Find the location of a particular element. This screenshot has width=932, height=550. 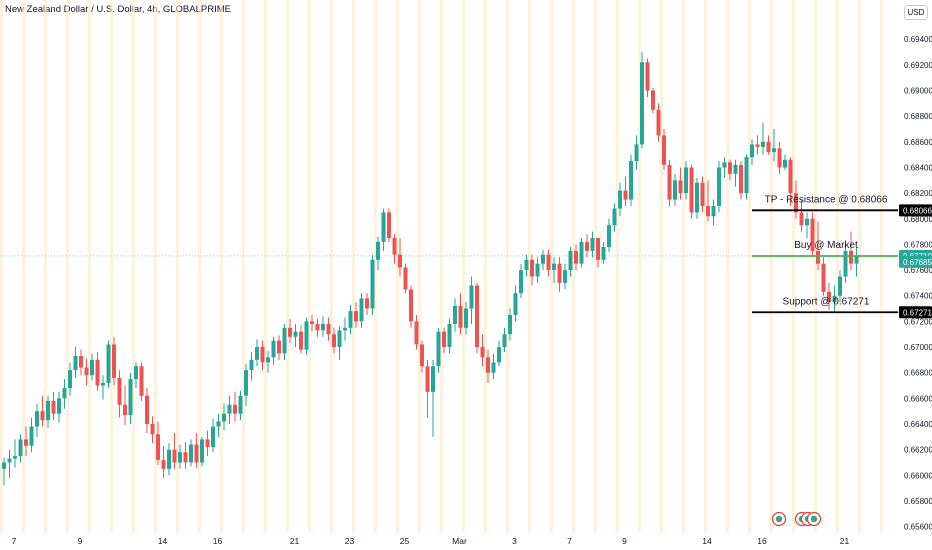

price-tick-label: 0.68400 is located at coordinates (918, 167).